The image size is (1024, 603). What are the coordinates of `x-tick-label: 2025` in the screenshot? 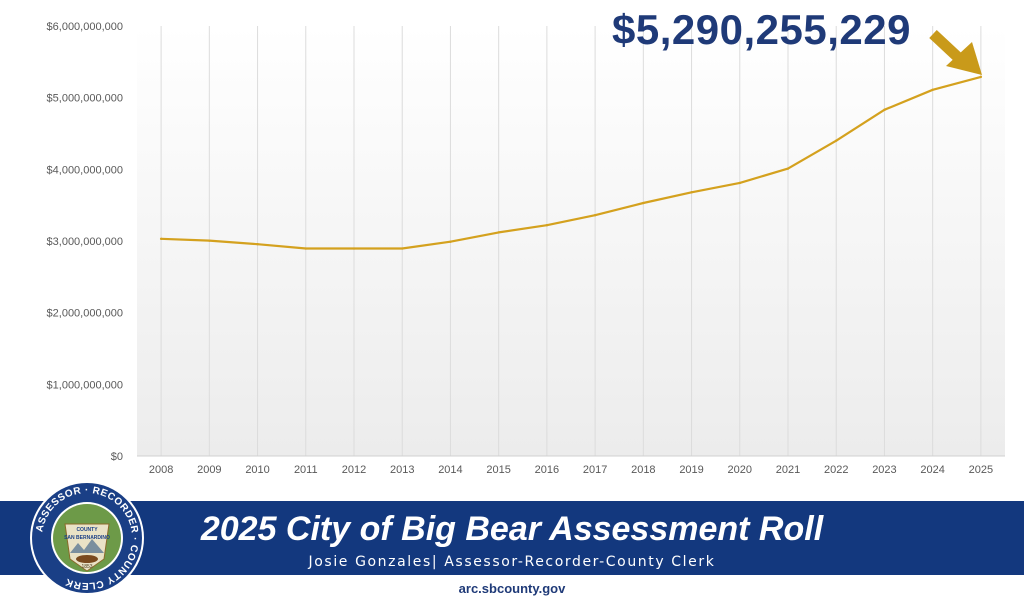 It's located at (981, 470).